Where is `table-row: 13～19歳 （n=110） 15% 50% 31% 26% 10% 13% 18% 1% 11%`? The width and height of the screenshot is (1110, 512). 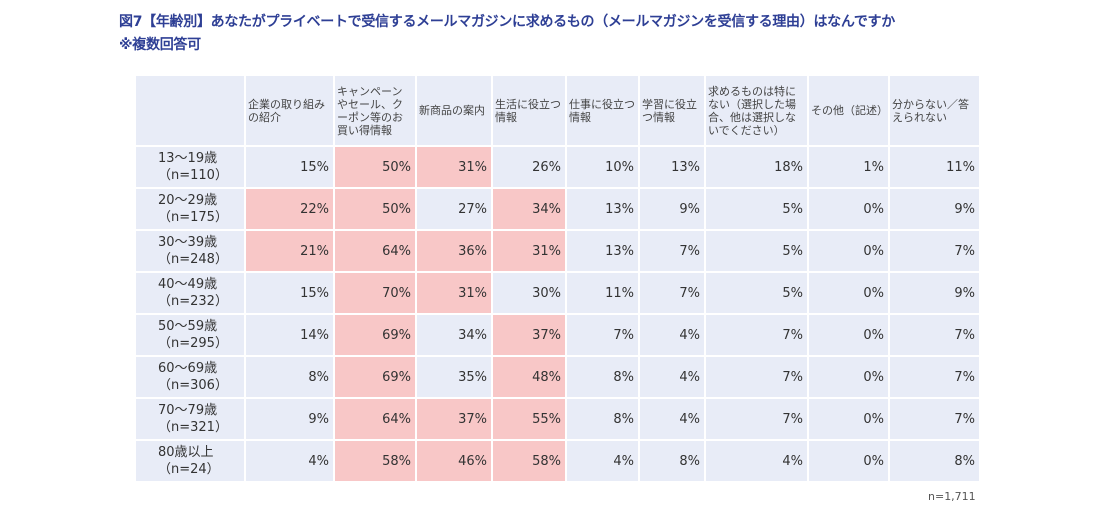 table-row: 13～19歳 （n=110） 15% 50% 31% 26% 10% 13% 18% 1% 11% is located at coordinates (558, 167).